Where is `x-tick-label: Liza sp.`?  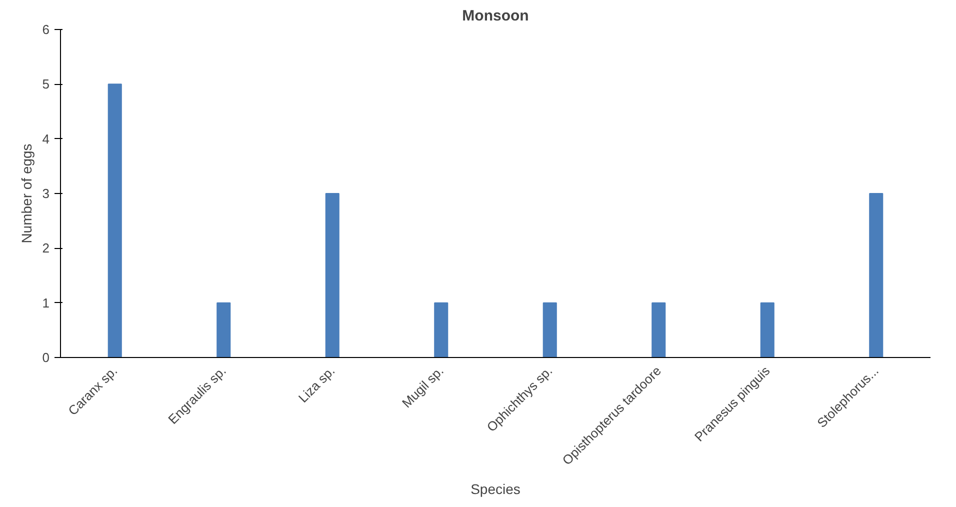 x-tick-label: Liza sp. is located at coordinates (316, 384).